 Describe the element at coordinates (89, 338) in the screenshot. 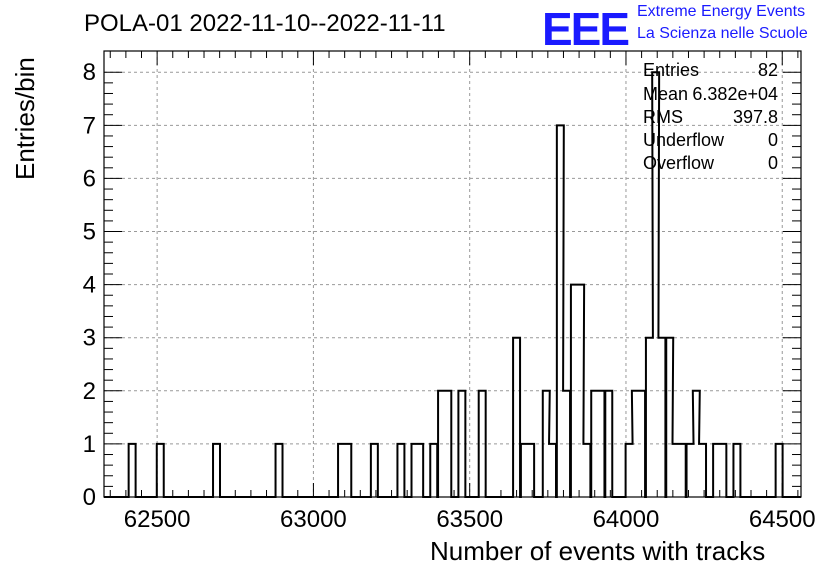

I see `y-tick-label: 3` at that location.